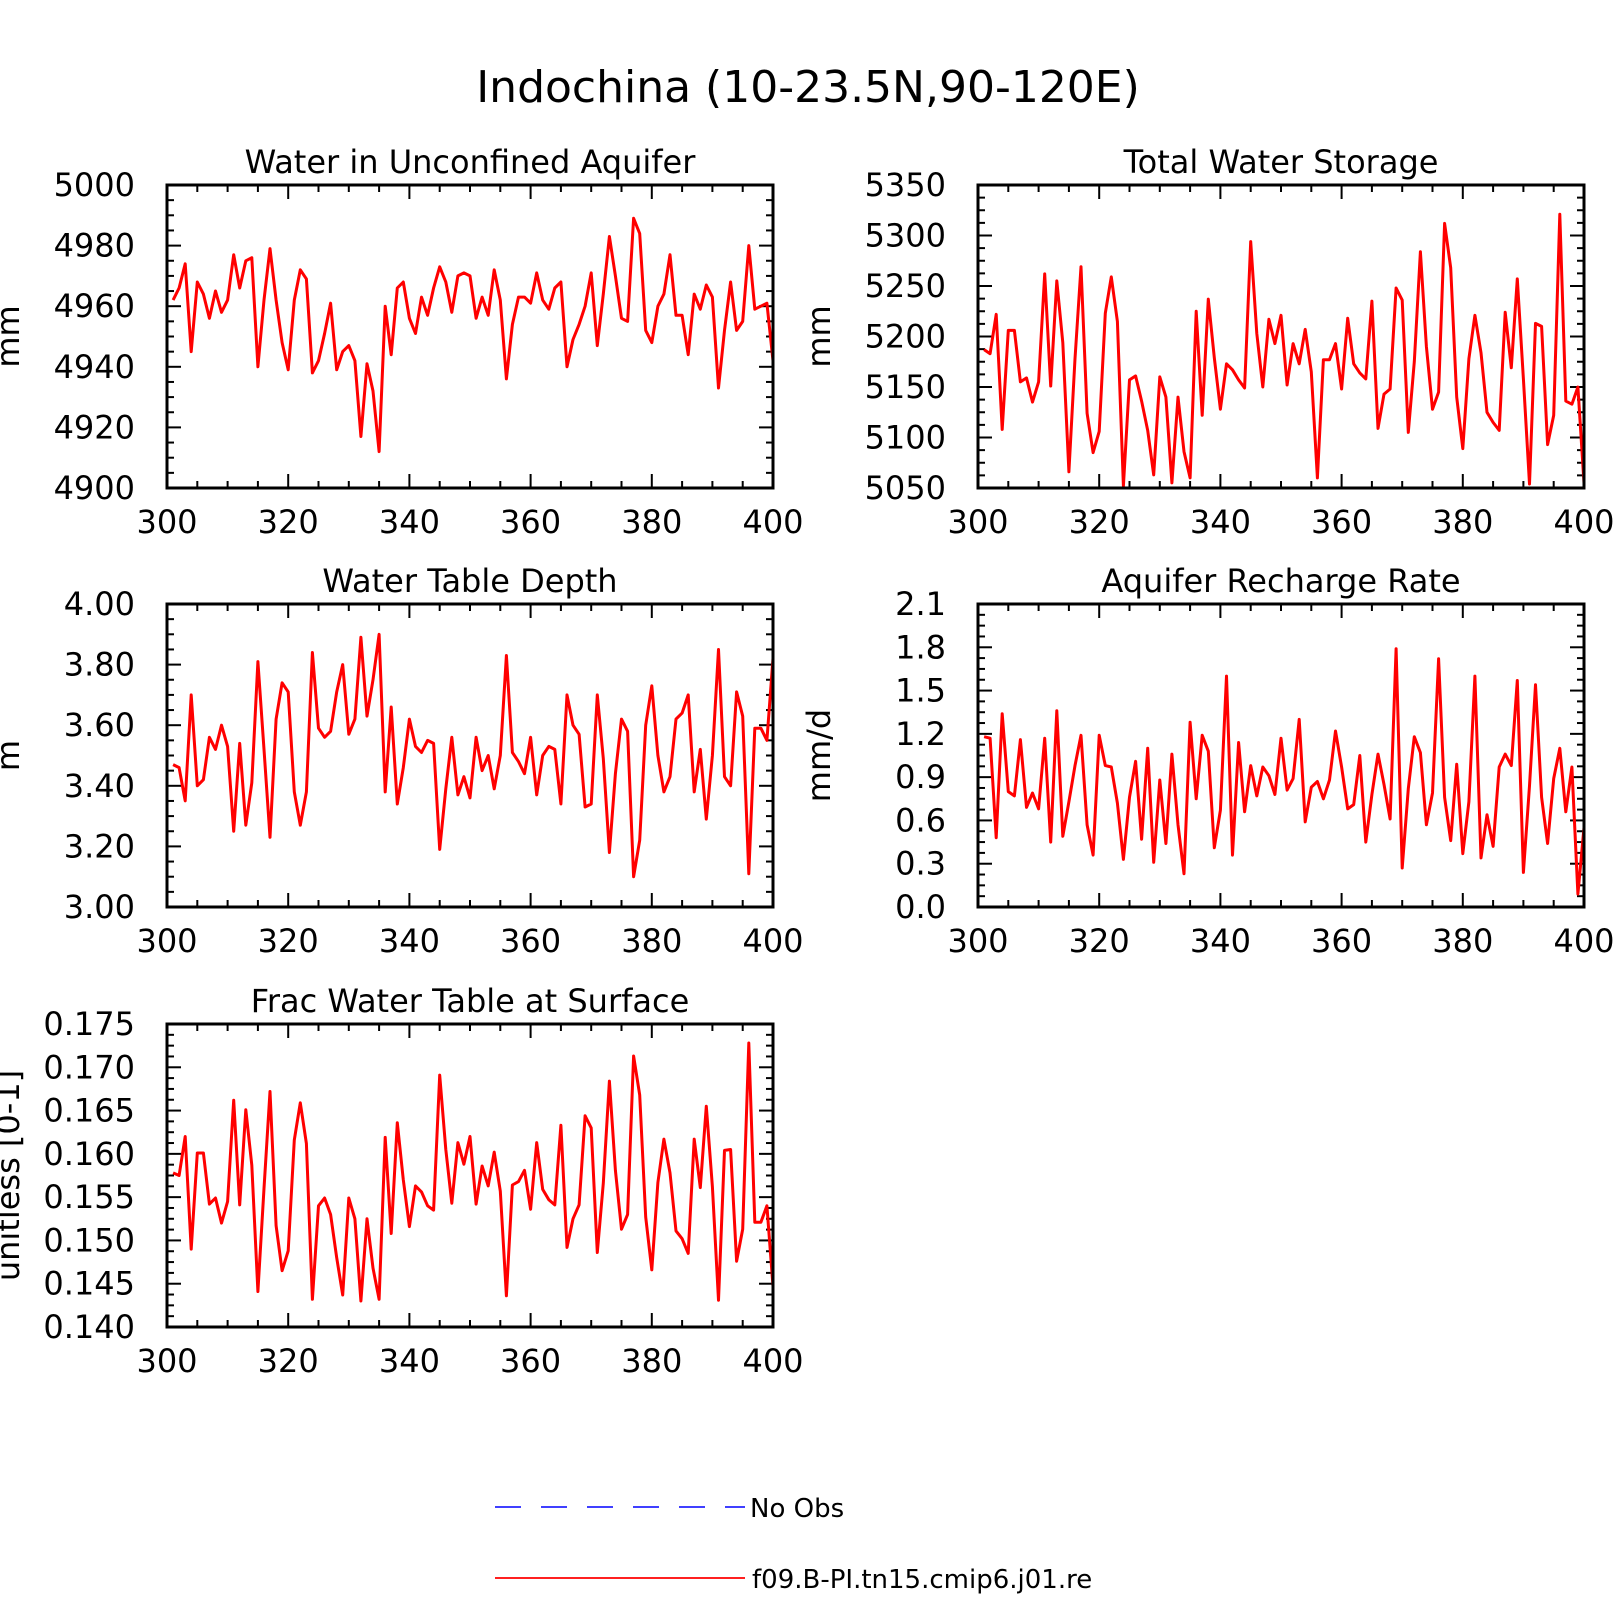  Describe the element at coordinates (94, 306) in the screenshot. I see `y-tick-label: 4960` at that location.